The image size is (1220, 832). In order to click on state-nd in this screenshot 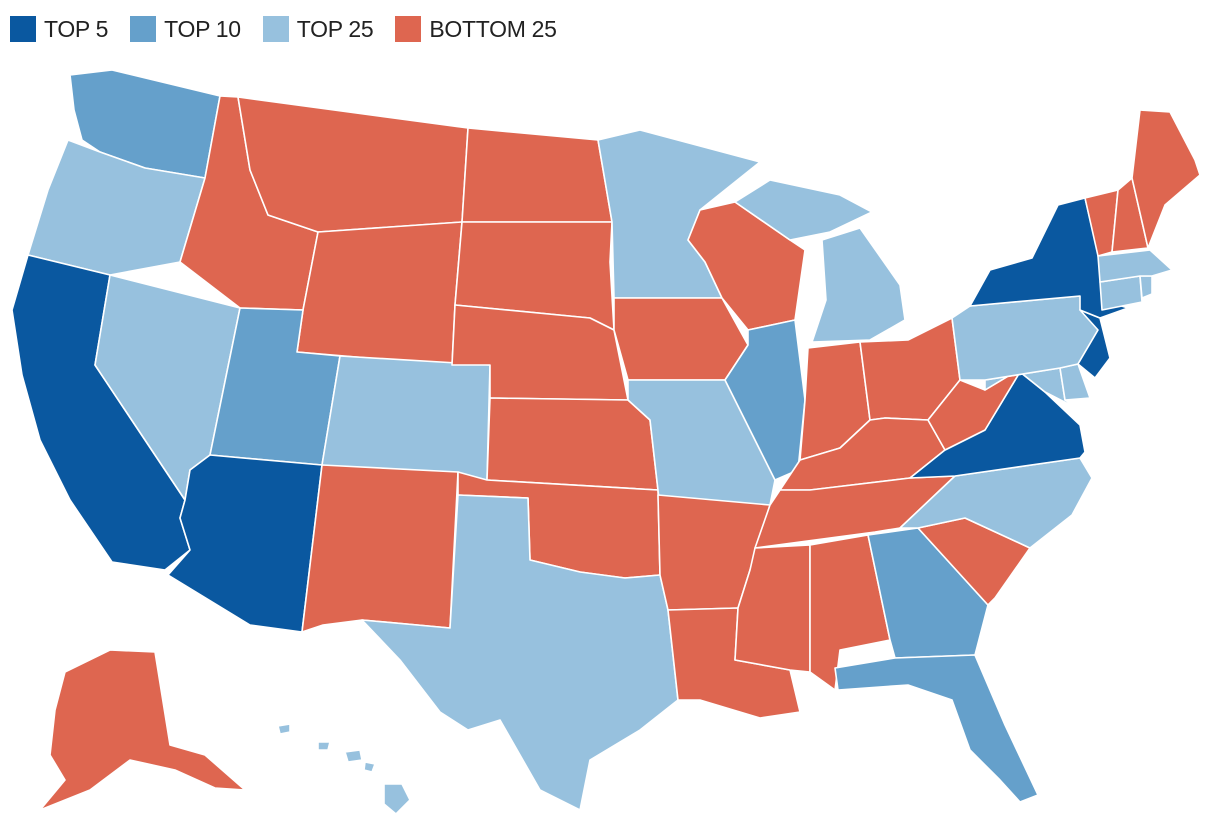, I will do `click(537, 175)`.